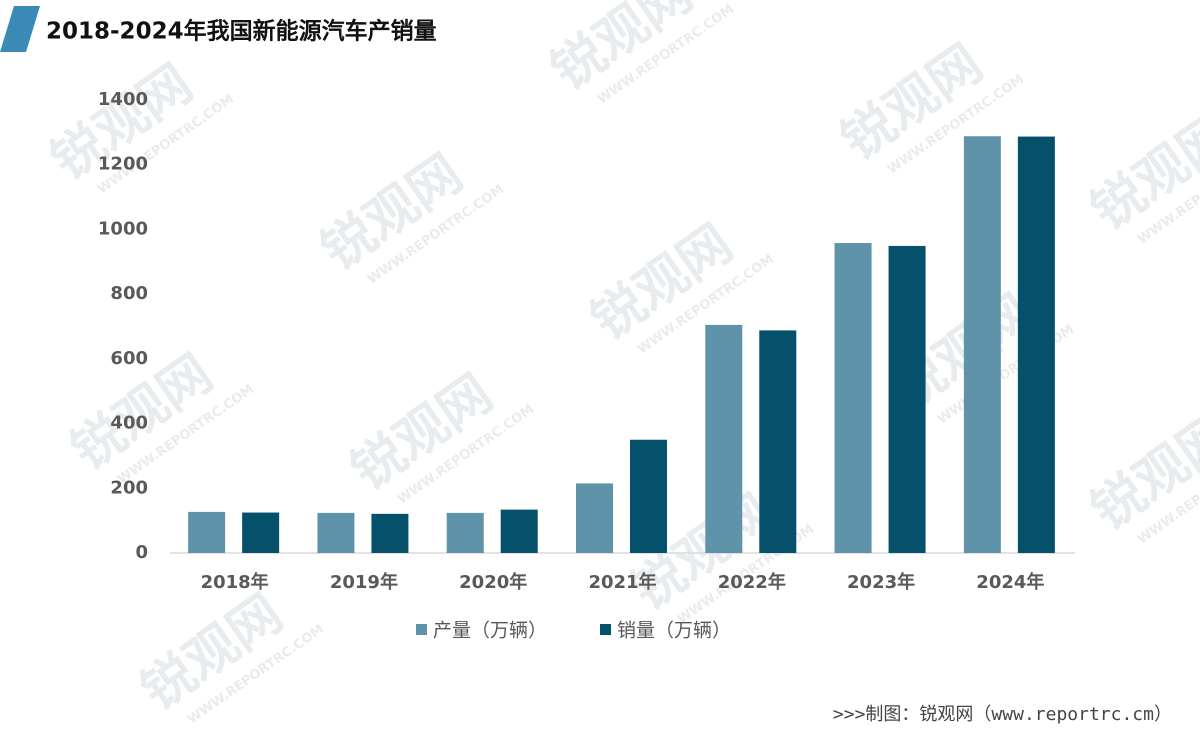 The height and width of the screenshot is (742, 1200). Describe the element at coordinates (674, 631) in the screenshot. I see `legend-label: 销量（万辆）` at that location.